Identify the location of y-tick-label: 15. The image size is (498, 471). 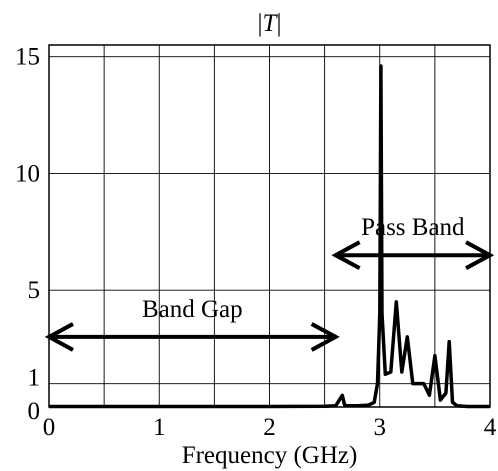
(27, 57).